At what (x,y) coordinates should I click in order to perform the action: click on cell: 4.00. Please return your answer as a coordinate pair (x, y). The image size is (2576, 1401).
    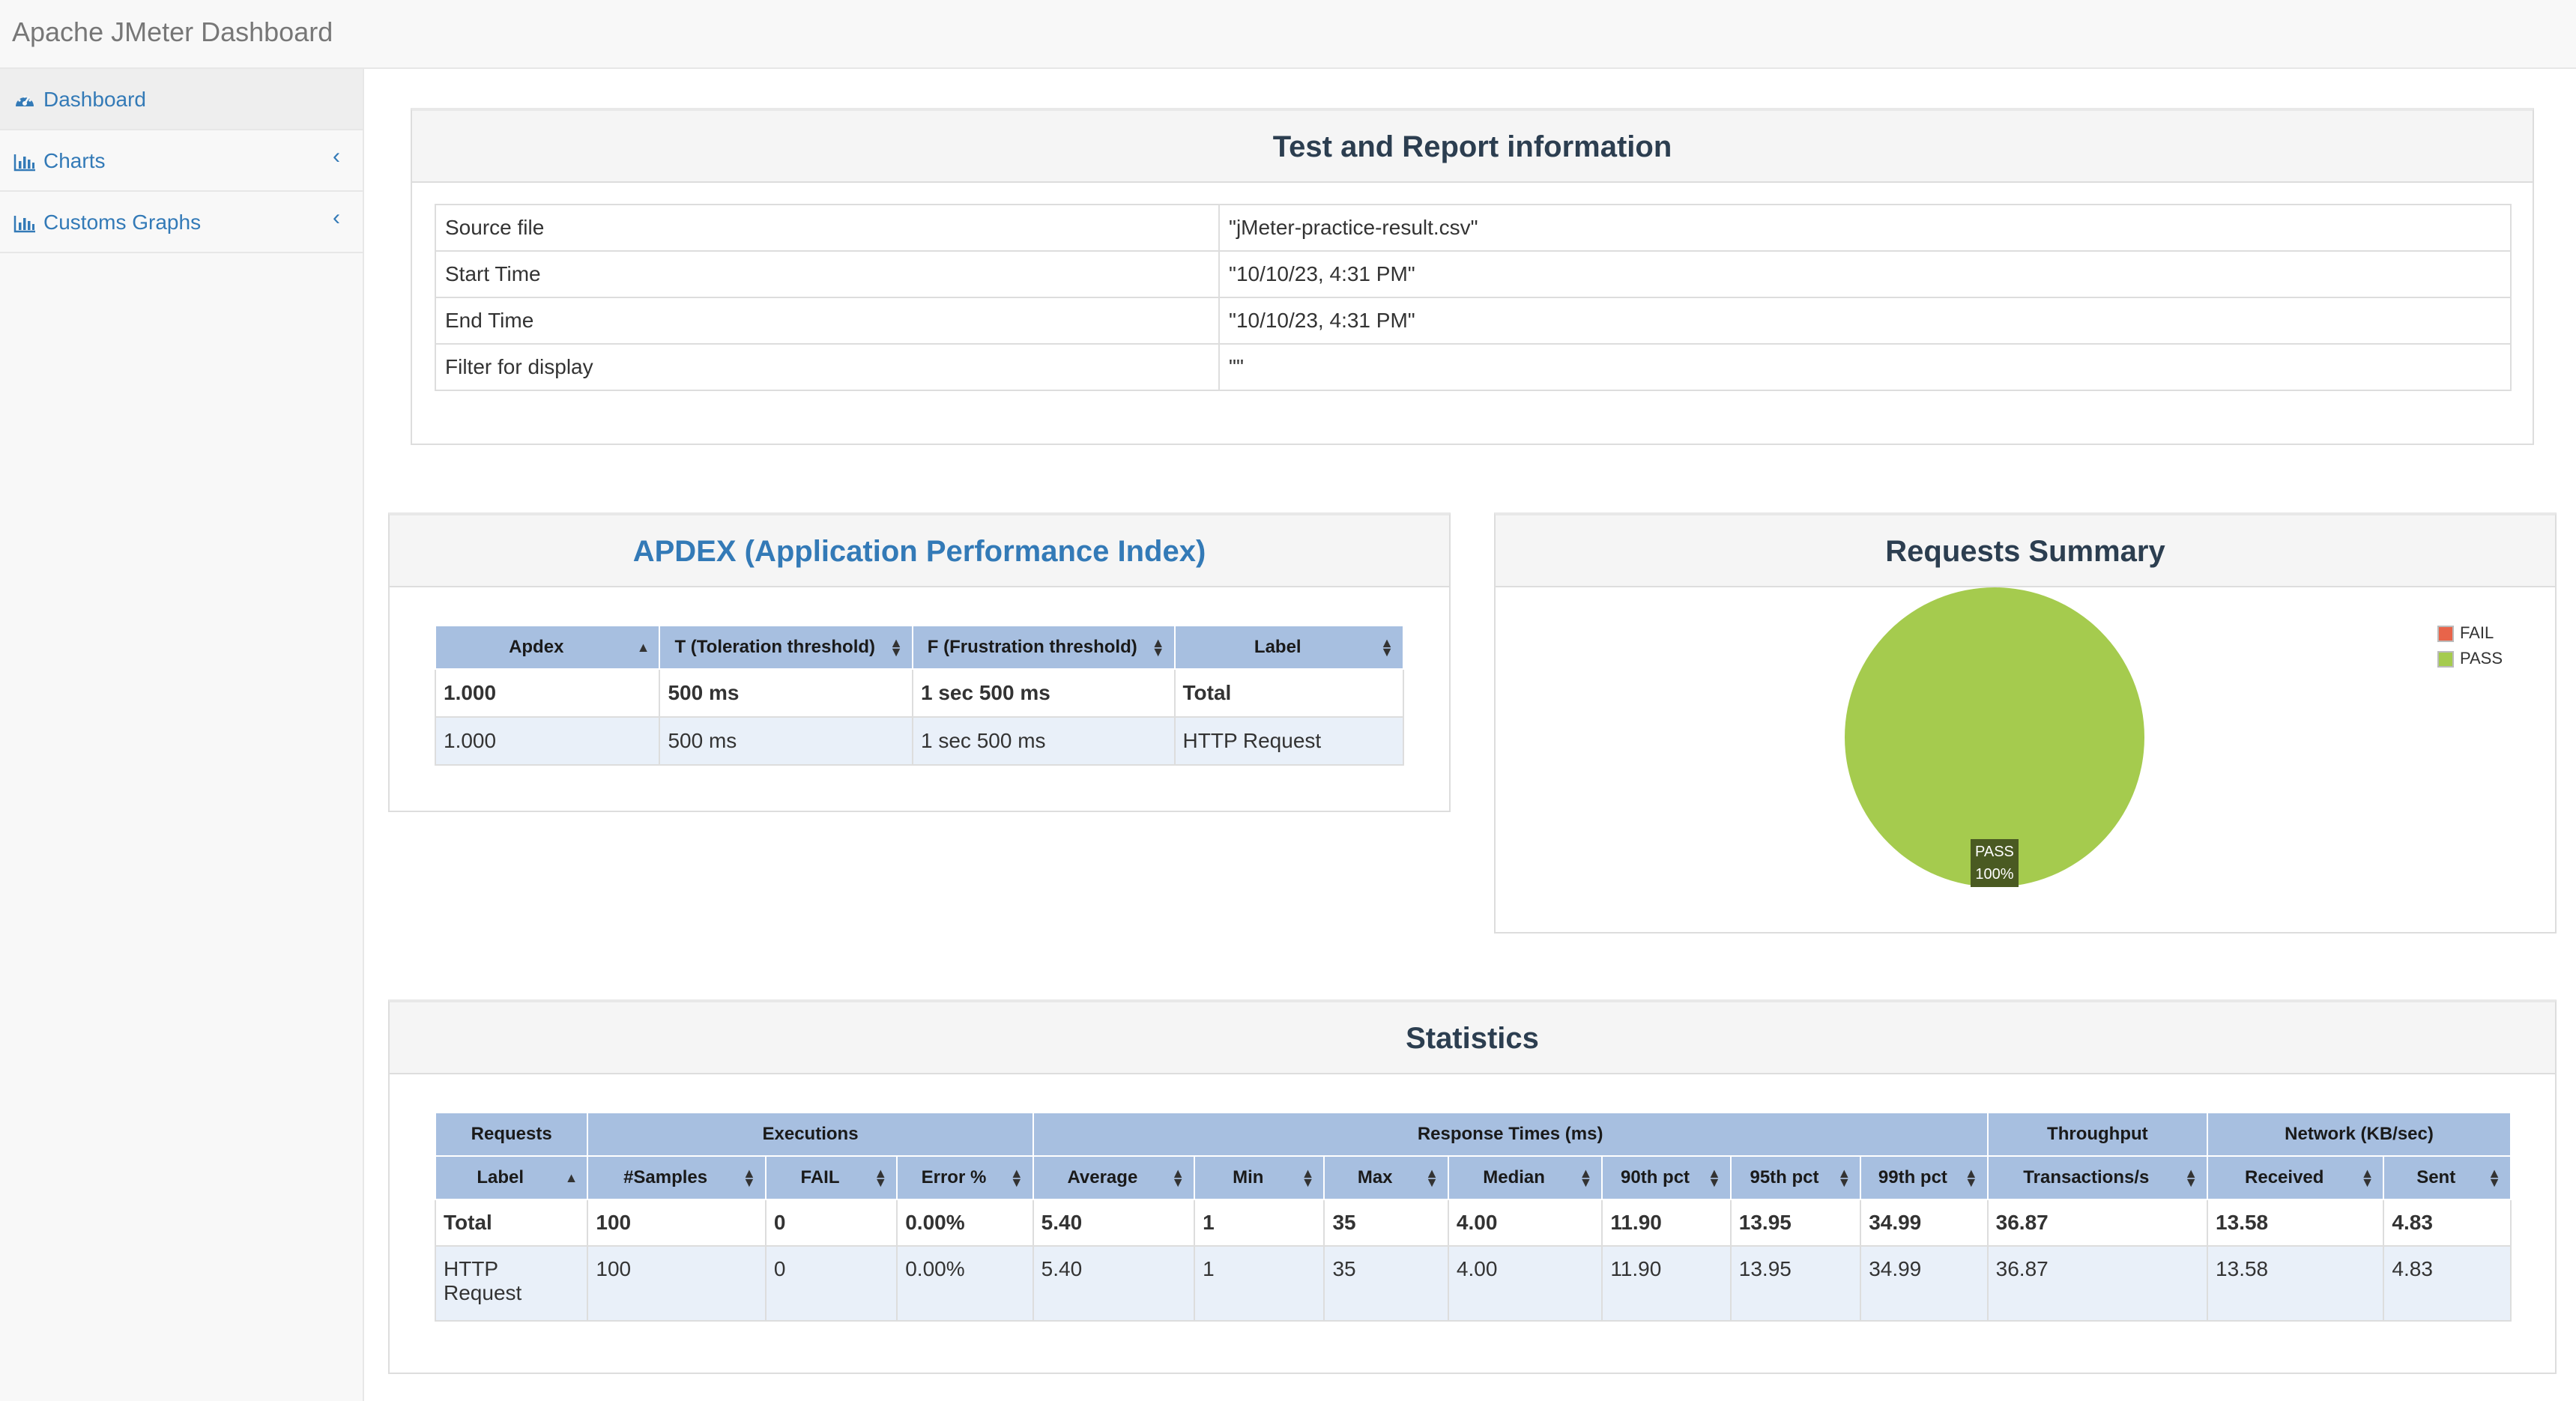
    Looking at the image, I should click on (1525, 1283).